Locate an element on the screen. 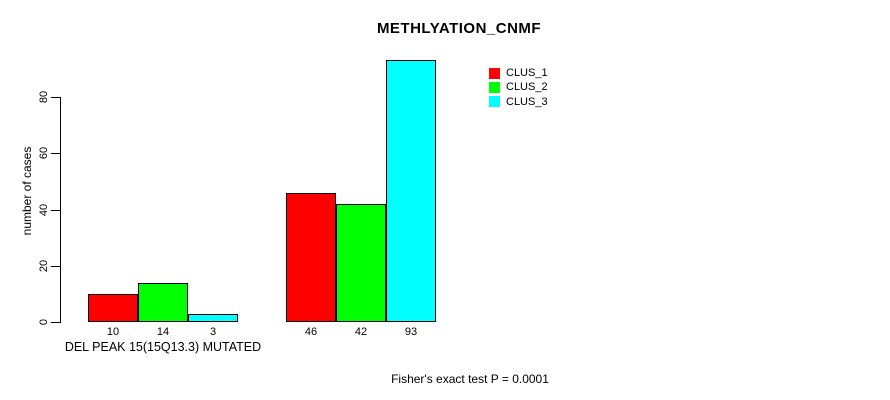 This screenshot has height=400, width=890. y-axis-line is located at coordinates (60, 210).